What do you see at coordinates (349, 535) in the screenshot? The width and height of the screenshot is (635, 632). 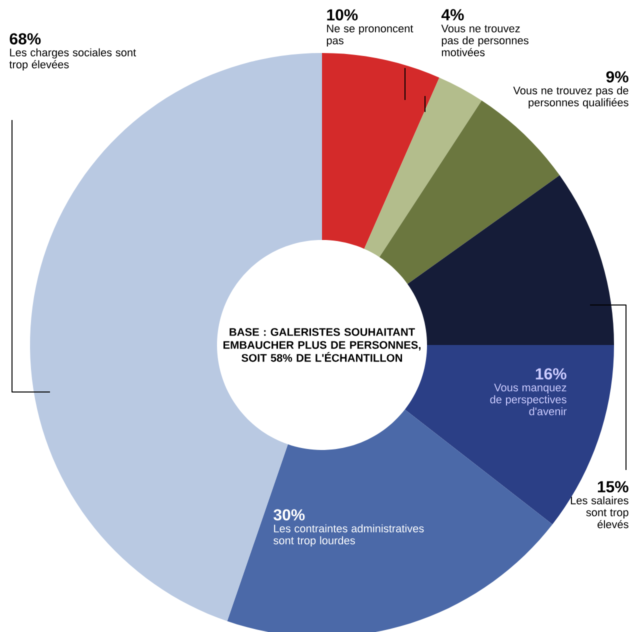 I see `slice-label: Les contraintes administratives sont trop lourdes` at bounding box center [349, 535].